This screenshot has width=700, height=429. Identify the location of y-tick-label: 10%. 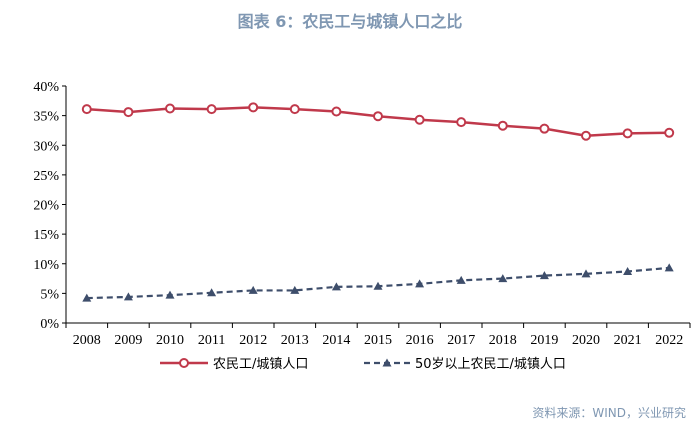
(46, 265).